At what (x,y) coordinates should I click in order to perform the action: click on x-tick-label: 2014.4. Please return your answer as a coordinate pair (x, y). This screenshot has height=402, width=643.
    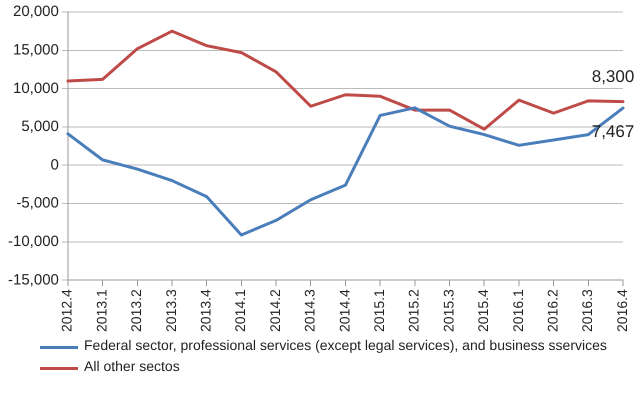
    Looking at the image, I should click on (344, 310).